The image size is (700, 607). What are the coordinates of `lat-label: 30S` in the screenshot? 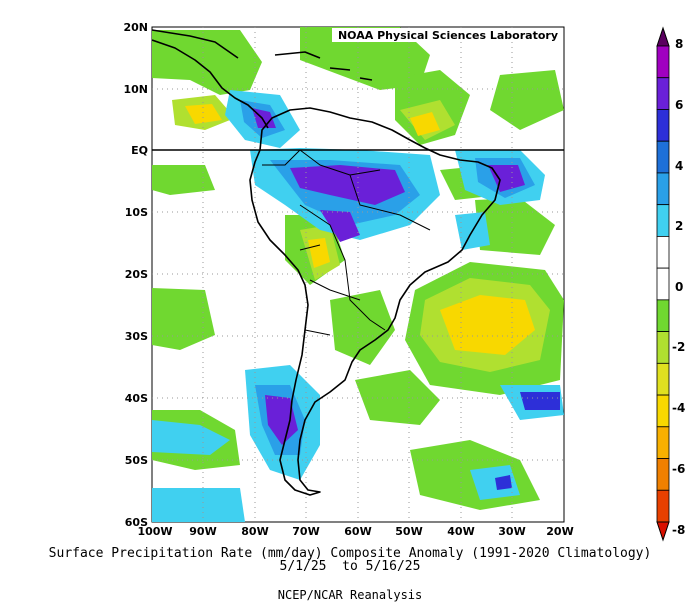 It's located at (136, 336).